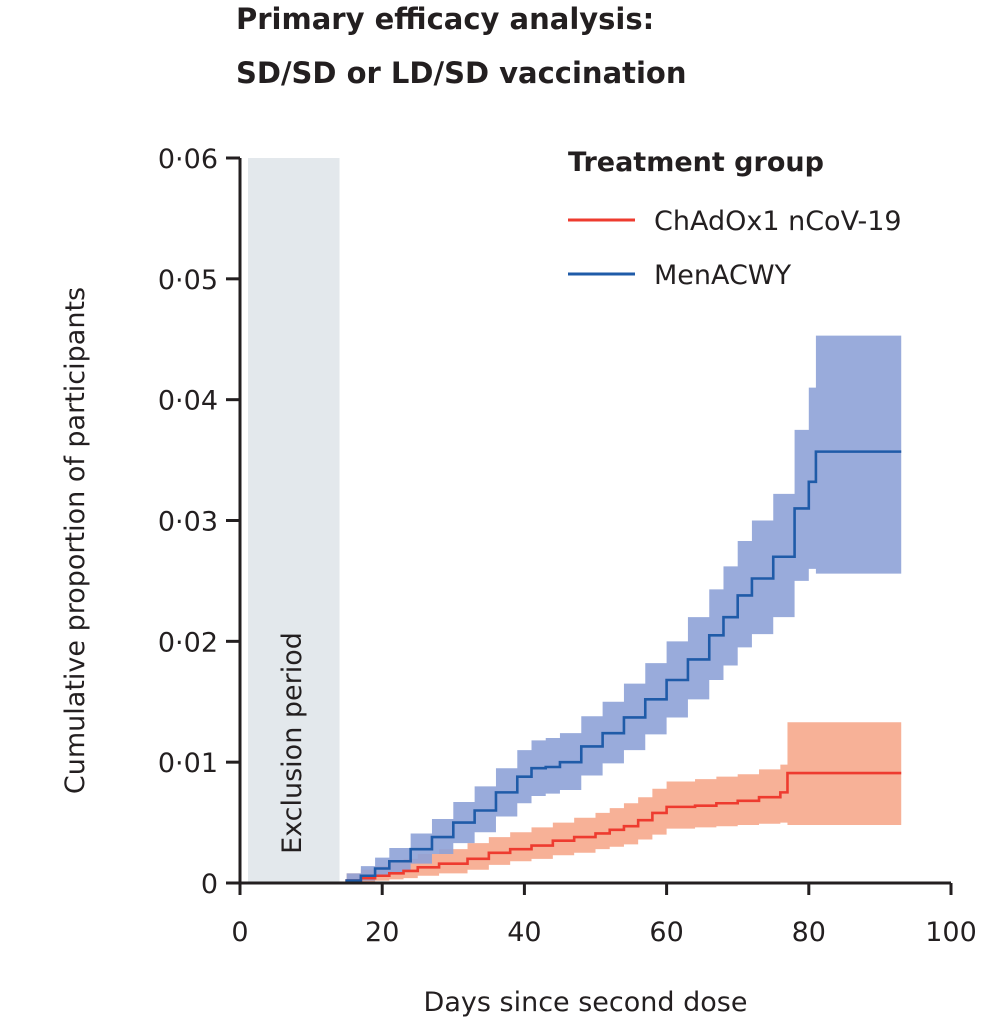 This screenshot has width=991, height=1024. What do you see at coordinates (723, 275) in the screenshot?
I see `menacwy-legend-label: MenACWY` at bounding box center [723, 275].